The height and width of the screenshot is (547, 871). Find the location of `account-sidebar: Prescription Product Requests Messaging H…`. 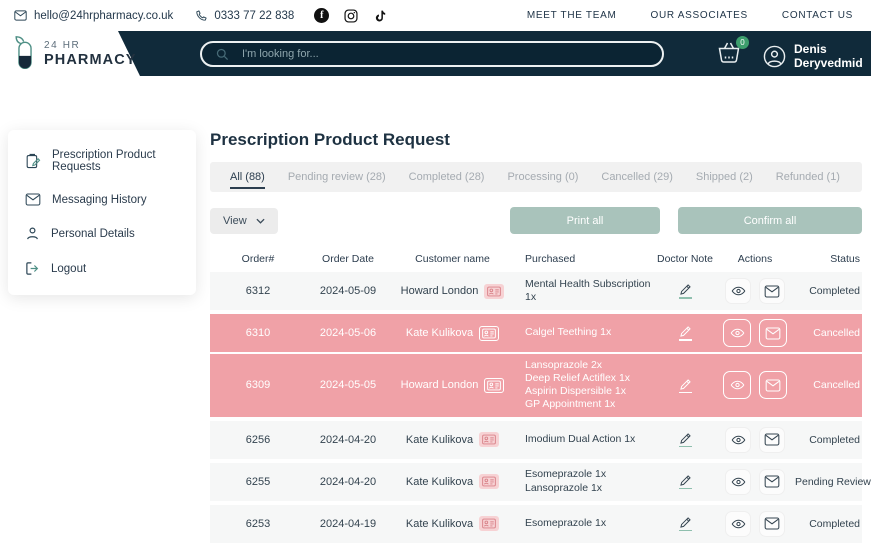

account-sidebar: Prescription Product Requests Messaging H… is located at coordinates (102, 212).